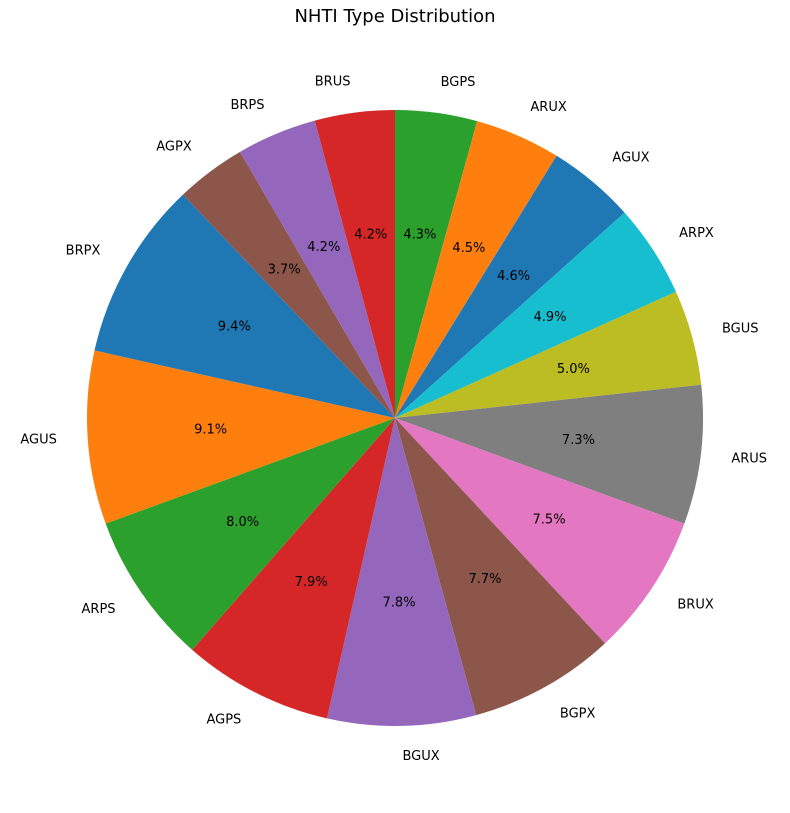 The width and height of the screenshot is (790, 813). What do you see at coordinates (548, 107) in the screenshot?
I see `slice-label-arux: ARUX` at bounding box center [548, 107].